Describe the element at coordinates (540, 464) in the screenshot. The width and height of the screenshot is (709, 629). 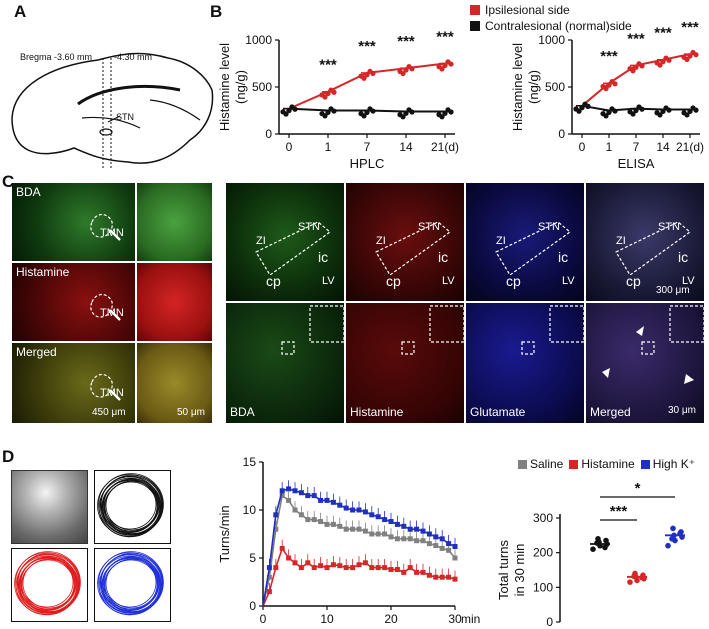
I see `legend-item-saline: Saline` at that location.